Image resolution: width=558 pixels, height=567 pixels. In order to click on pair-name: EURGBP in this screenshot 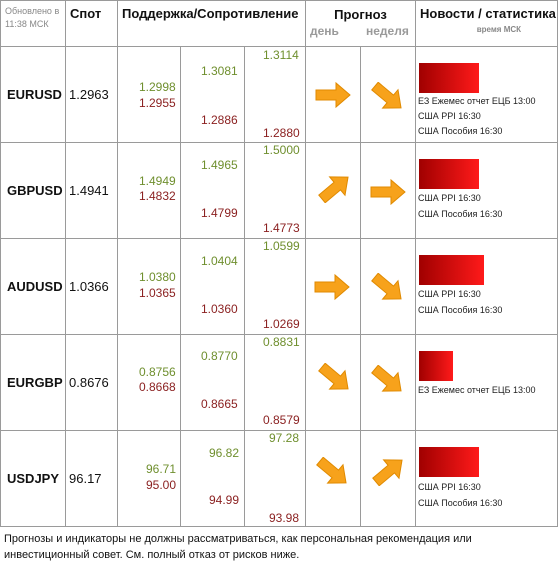, I will do `click(33, 382)`.